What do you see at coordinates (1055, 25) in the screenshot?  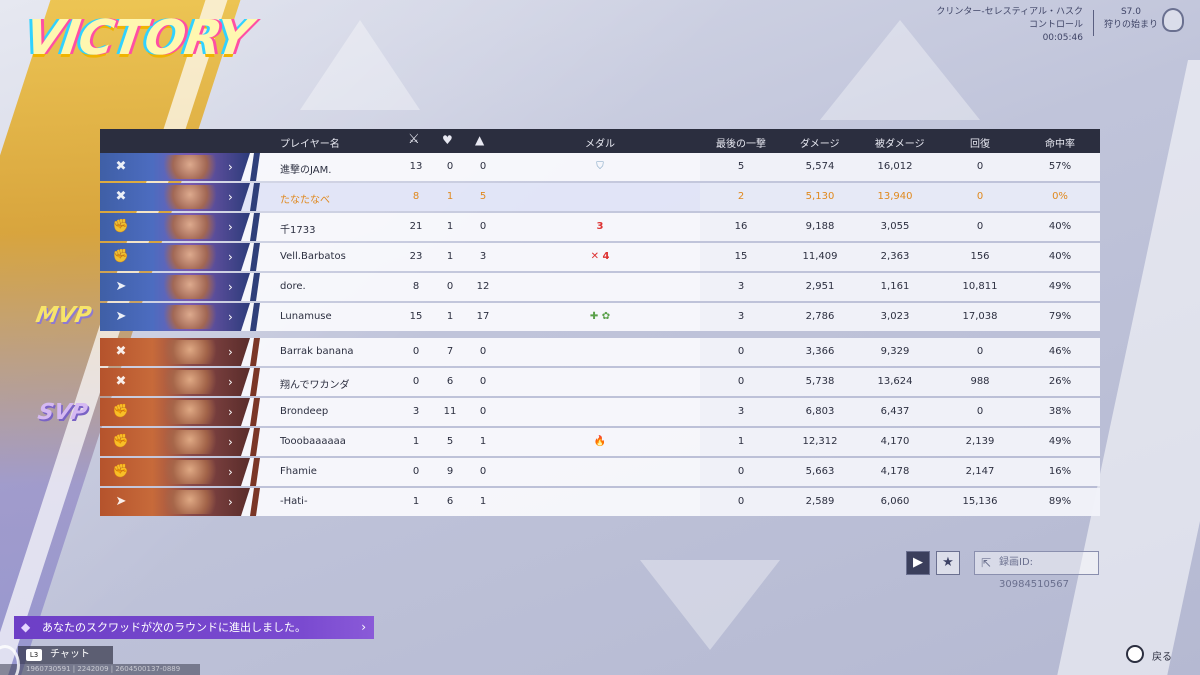 I see `game-mode: コントロール` at bounding box center [1055, 25].